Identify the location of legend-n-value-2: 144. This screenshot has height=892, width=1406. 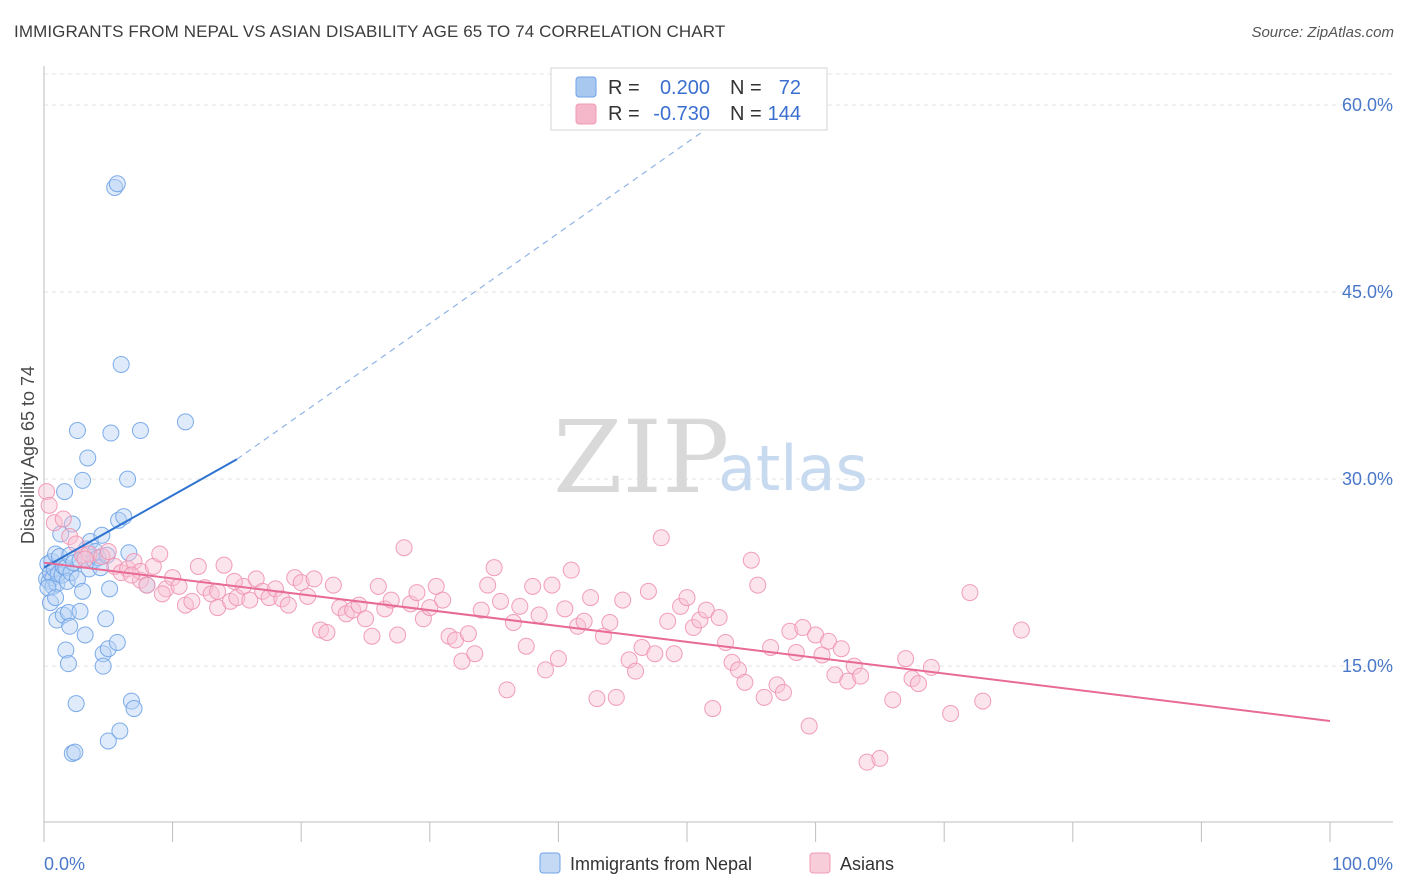
(784, 114).